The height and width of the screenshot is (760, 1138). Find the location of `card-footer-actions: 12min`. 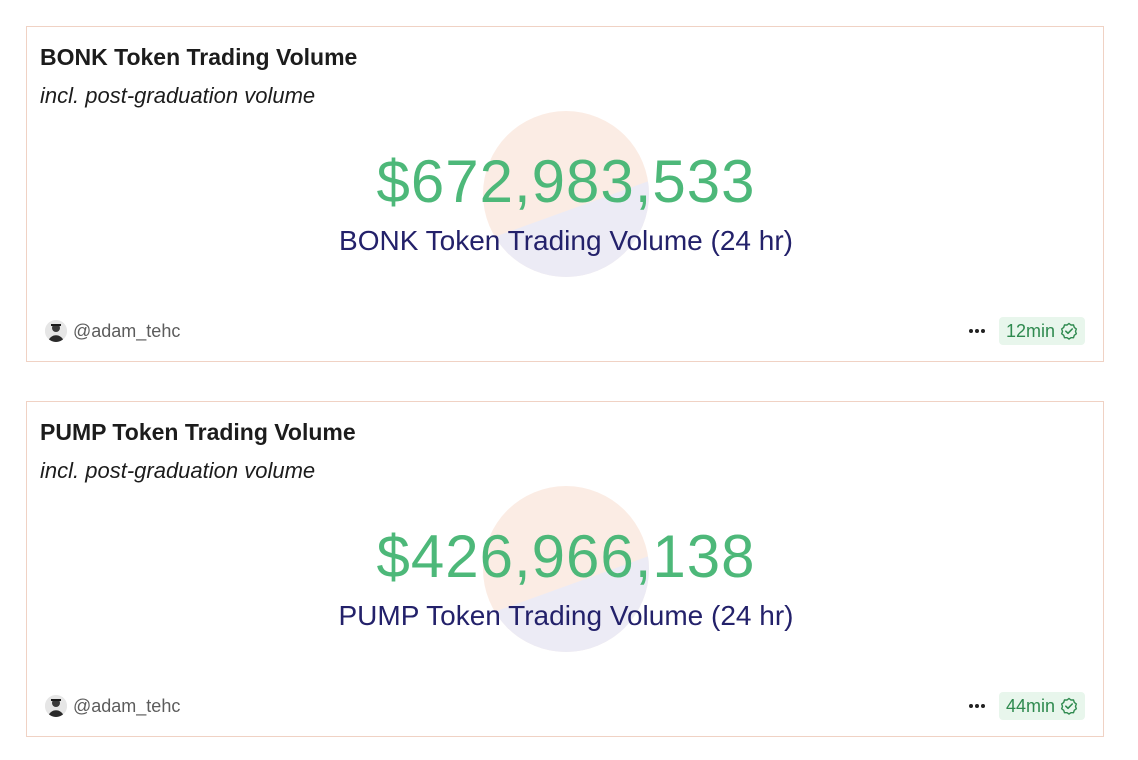

card-footer-actions: 12min is located at coordinates (1025, 331).